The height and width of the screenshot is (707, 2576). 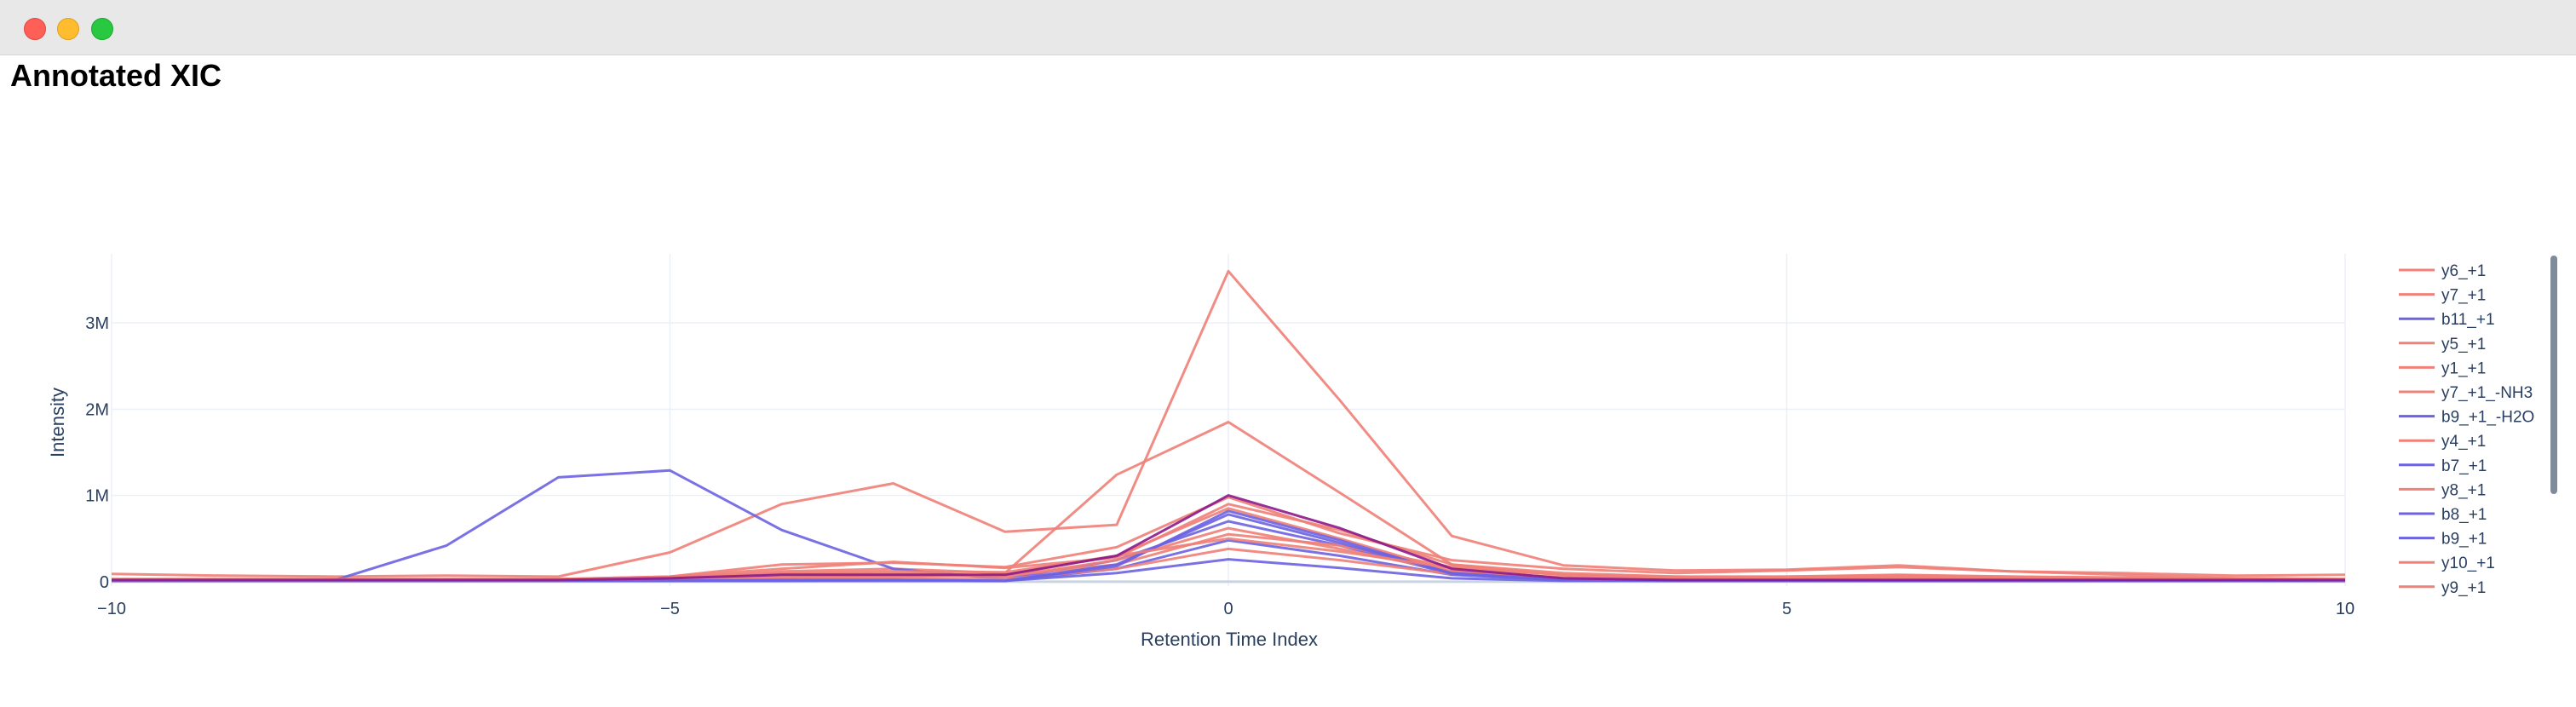 I want to click on legend-label: b9_+1, so click(x=2464, y=540).